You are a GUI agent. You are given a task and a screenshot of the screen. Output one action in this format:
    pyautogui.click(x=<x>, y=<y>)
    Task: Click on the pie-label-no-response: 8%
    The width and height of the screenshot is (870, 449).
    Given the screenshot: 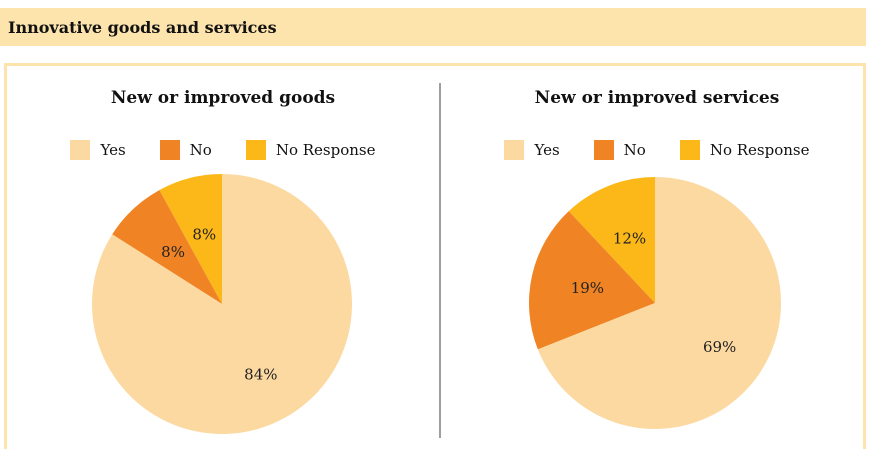 What is the action you would take?
    pyautogui.click(x=204, y=235)
    